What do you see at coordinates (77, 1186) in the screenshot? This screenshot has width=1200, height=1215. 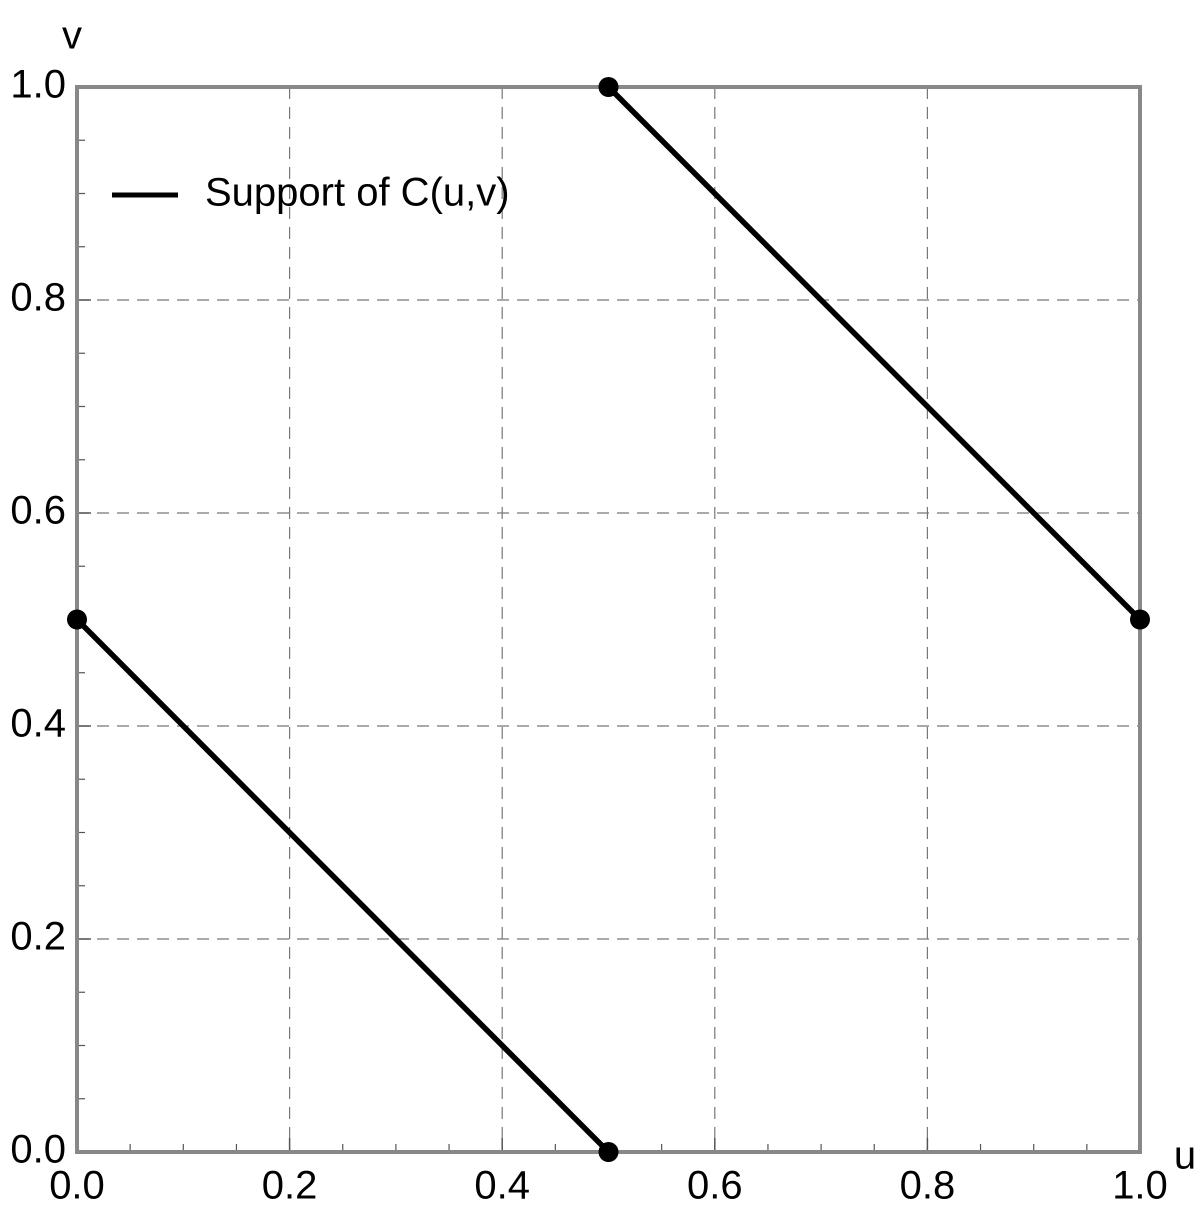 I see `x-tick-label: 0.0` at bounding box center [77, 1186].